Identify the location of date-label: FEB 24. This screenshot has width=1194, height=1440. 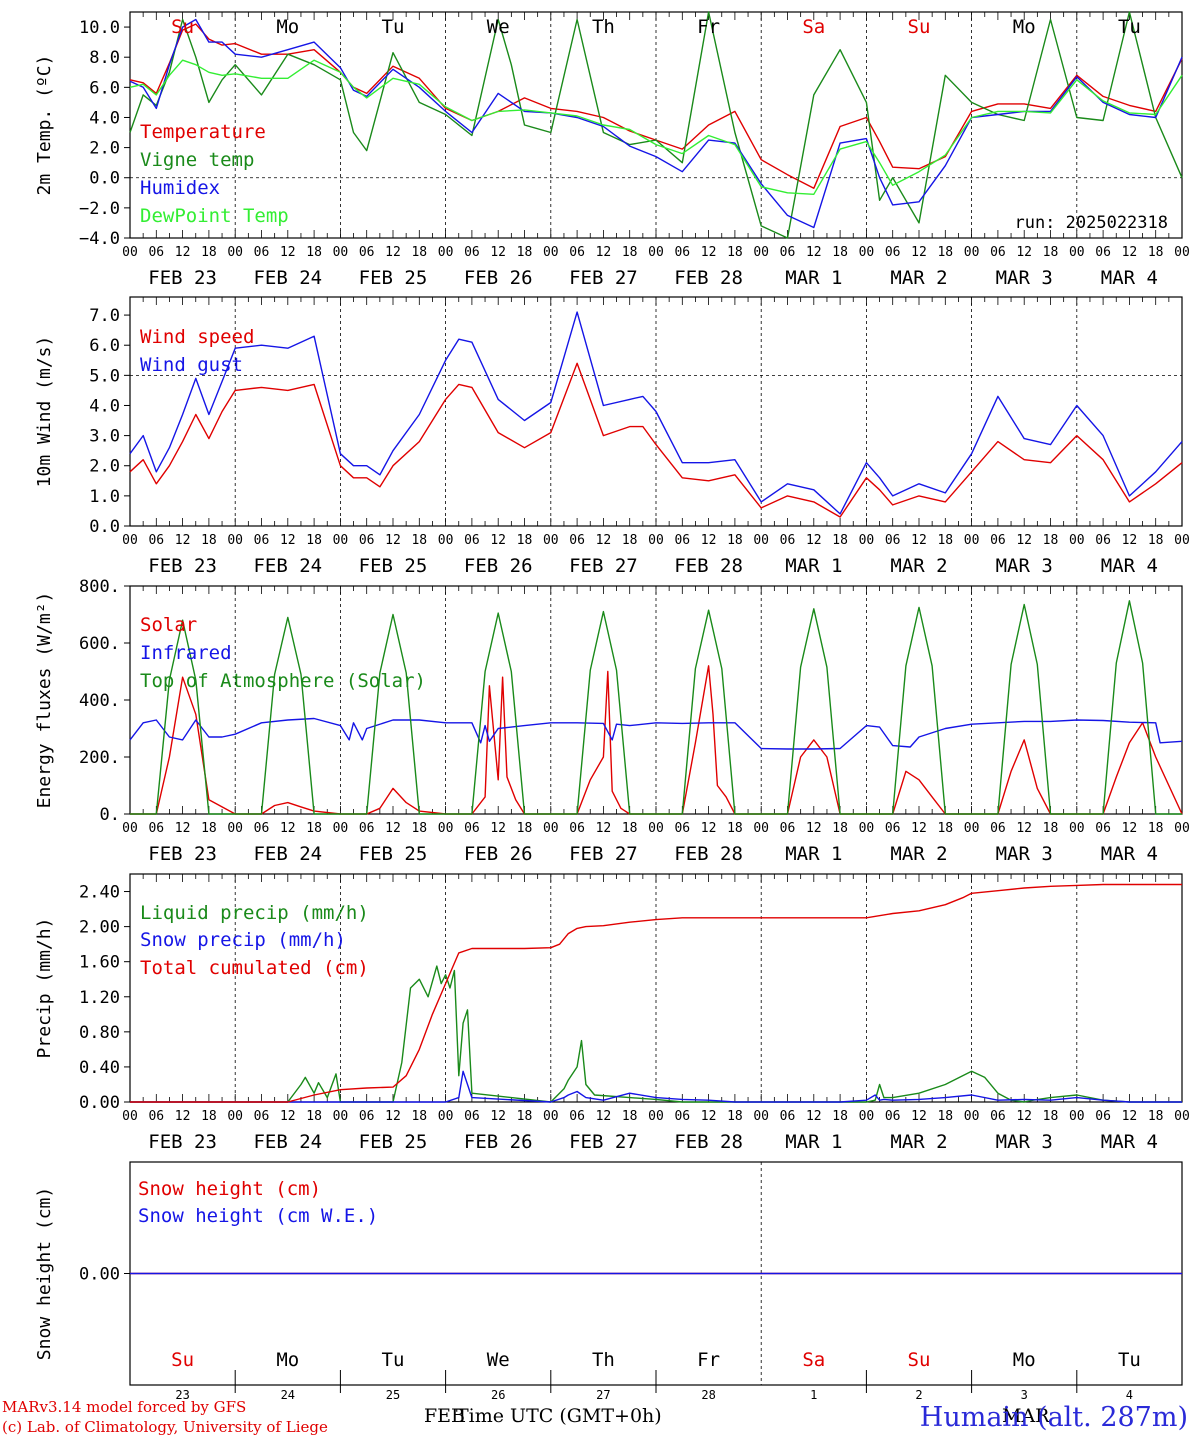
(287, 1142).